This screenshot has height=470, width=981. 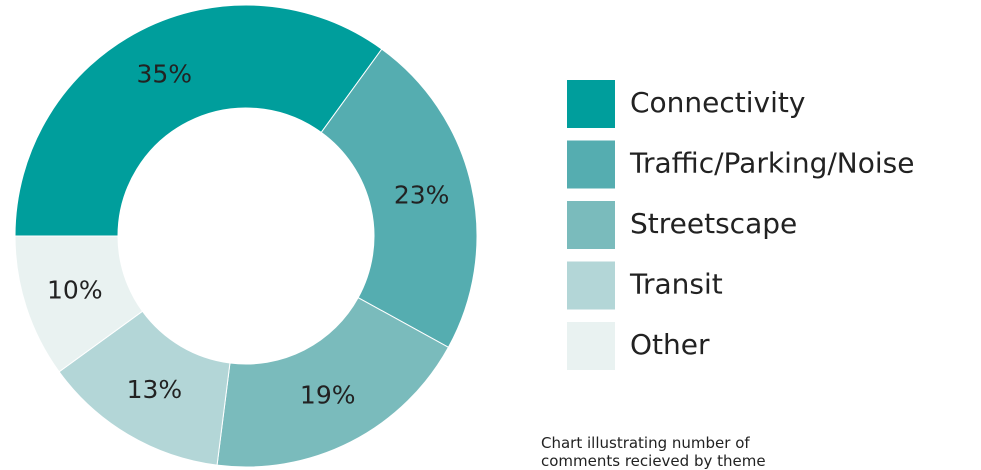 I want to click on legend-label: Connectivity, so click(x=717, y=102).